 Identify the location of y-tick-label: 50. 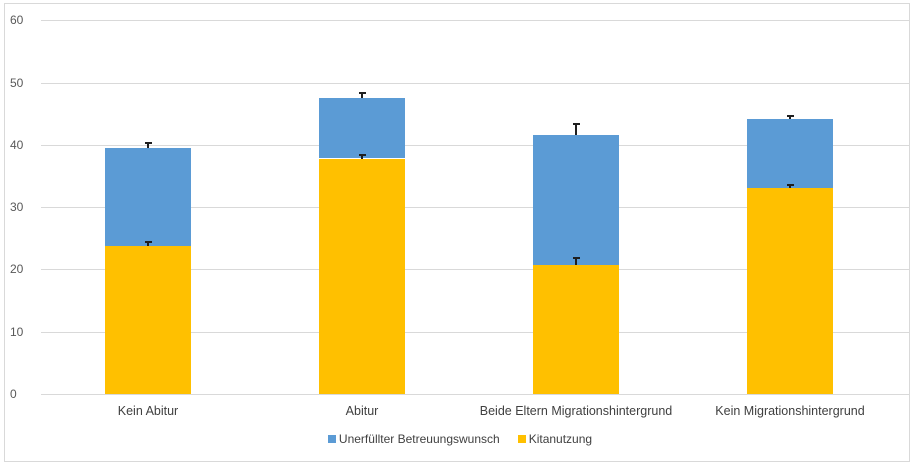
(17, 82).